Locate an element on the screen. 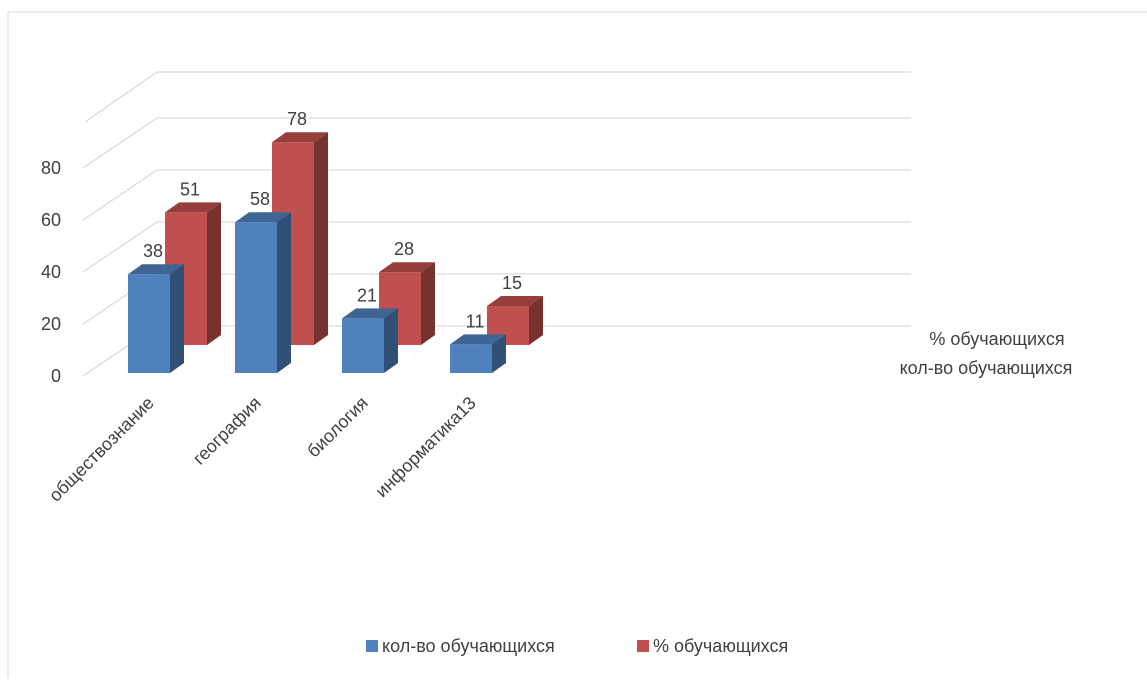  data-label: 58 is located at coordinates (260, 199).